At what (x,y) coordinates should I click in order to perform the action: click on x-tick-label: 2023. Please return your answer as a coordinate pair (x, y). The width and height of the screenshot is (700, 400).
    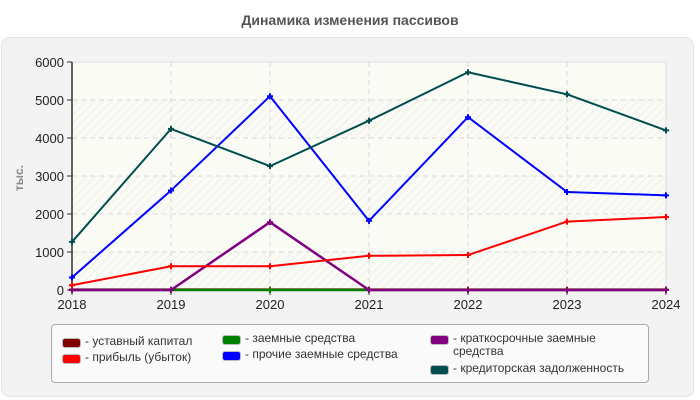
    Looking at the image, I should click on (567, 304).